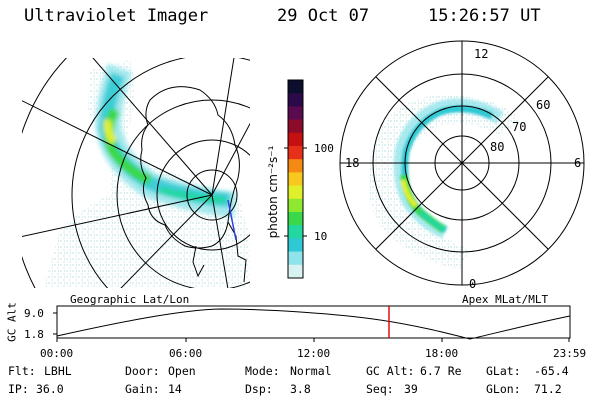 The image size is (600, 400). Describe the element at coordinates (34, 334) in the screenshot. I see `altitude-ytick-1-8: 1.8` at that location.